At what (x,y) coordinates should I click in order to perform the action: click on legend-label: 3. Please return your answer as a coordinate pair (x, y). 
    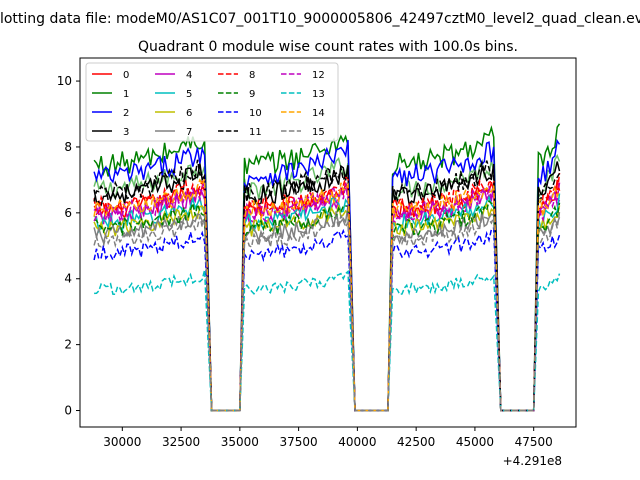
    Looking at the image, I should click on (126, 132).